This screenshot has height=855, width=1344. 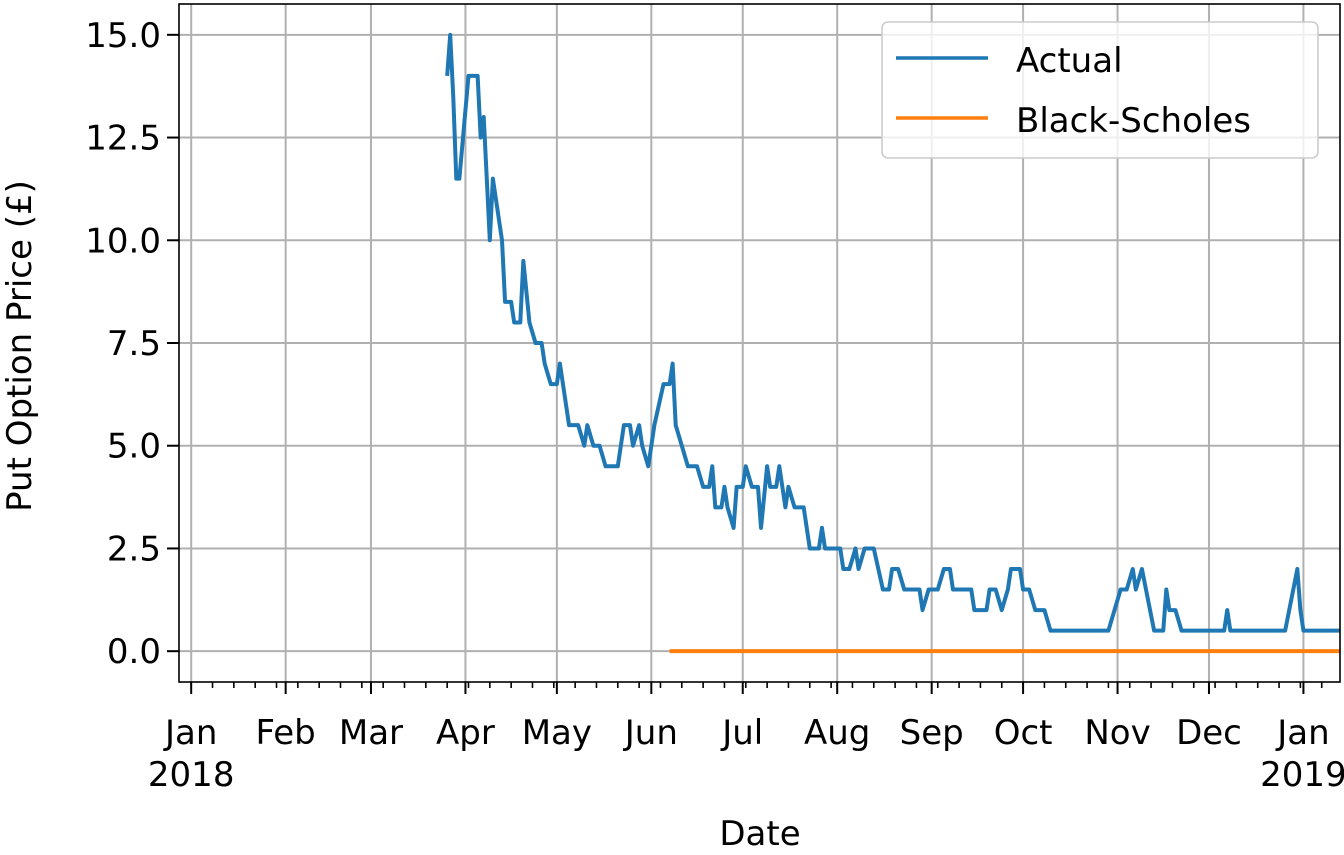 I want to click on y-tick-label: 12.5, so click(x=123, y=139).